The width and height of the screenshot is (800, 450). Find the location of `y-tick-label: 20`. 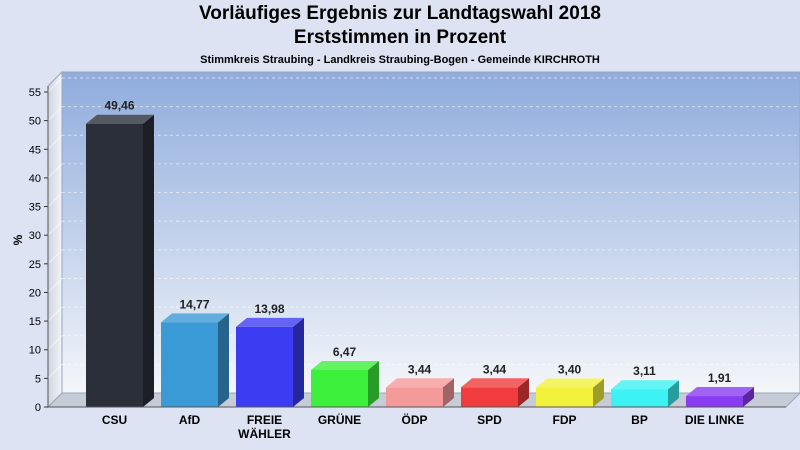

y-tick-label: 20 is located at coordinates (35, 293).